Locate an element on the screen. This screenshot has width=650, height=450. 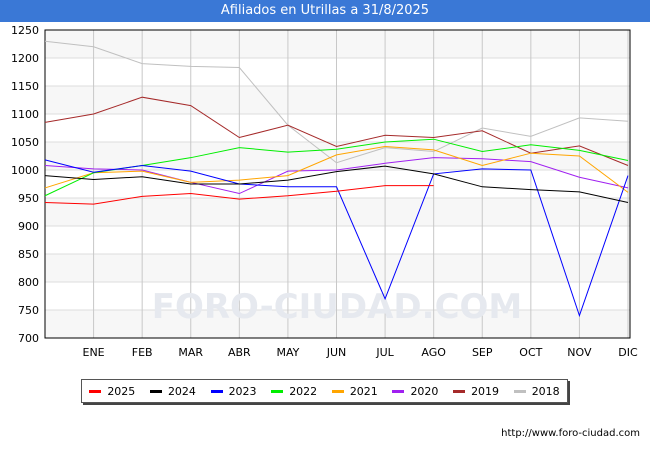
legend-label: 2022 is located at coordinates (303, 391).